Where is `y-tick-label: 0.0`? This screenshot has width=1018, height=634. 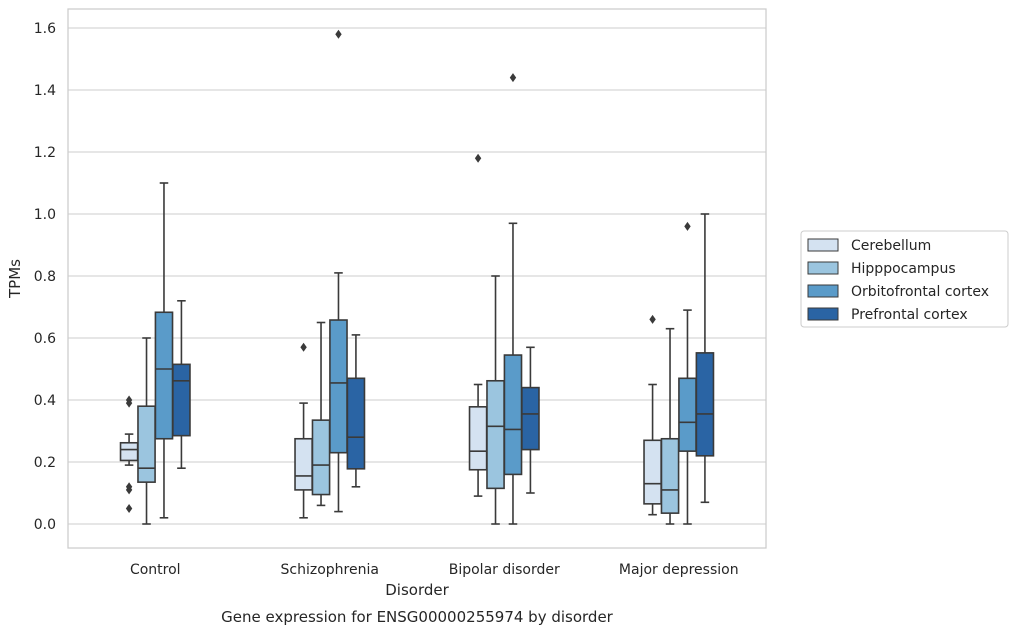
y-tick-label: 0.0 is located at coordinates (45, 525).